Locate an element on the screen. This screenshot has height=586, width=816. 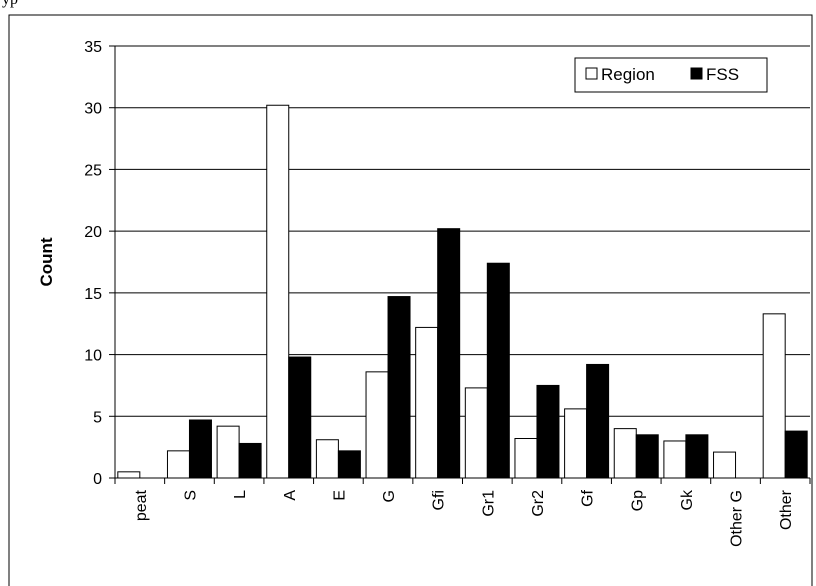
bar-region-other-g is located at coordinates (725, 465).